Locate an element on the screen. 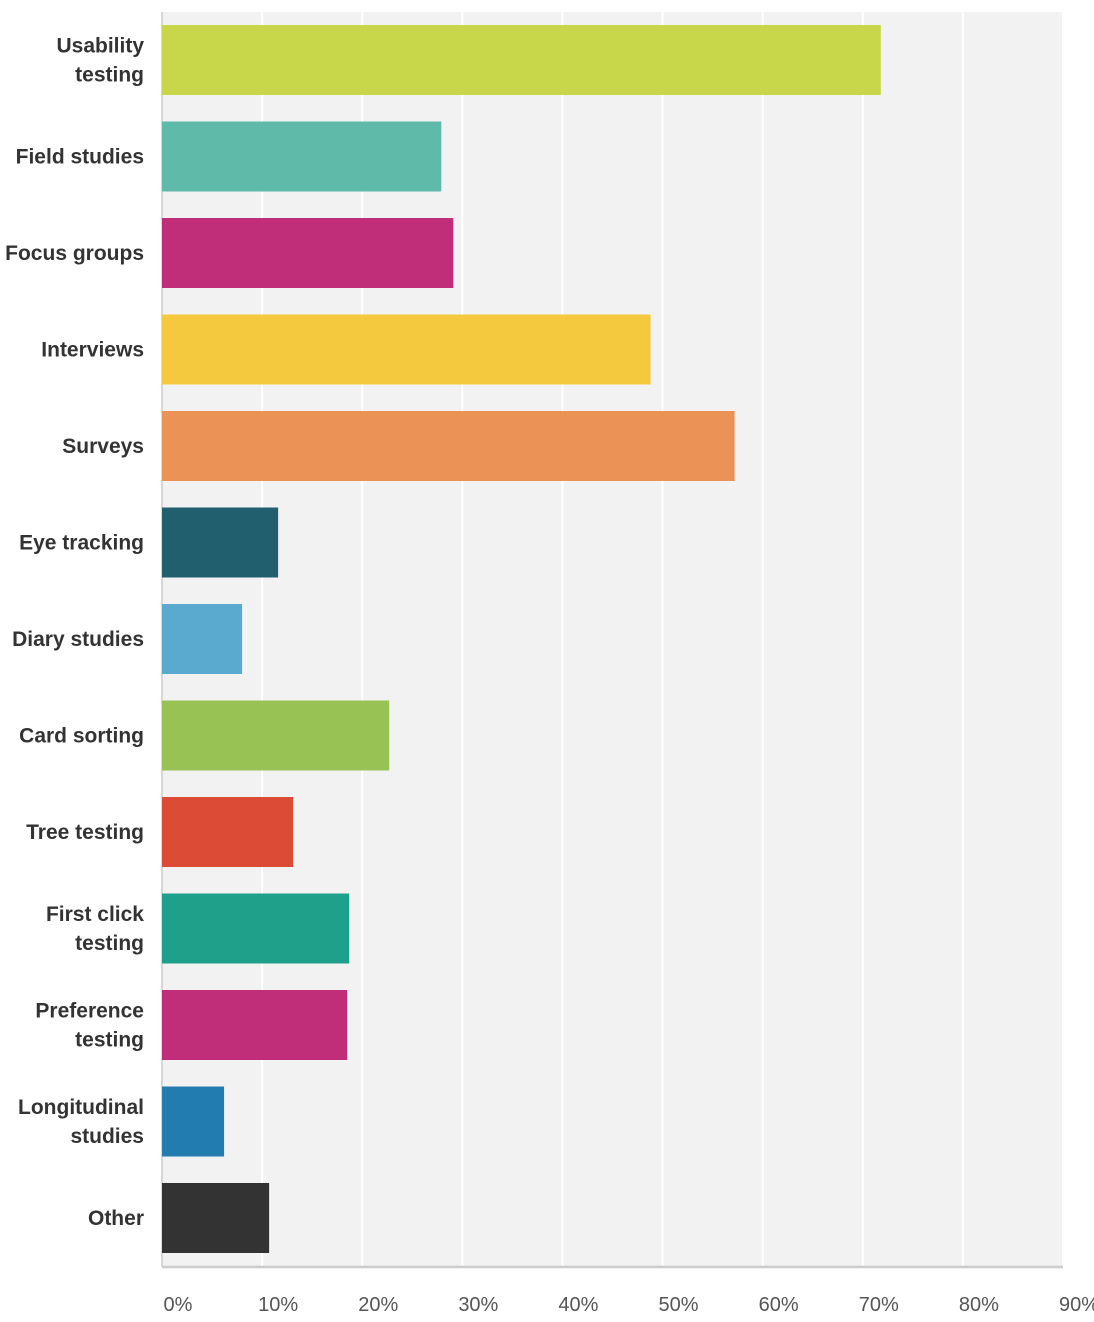  x-tick-label: 90% is located at coordinates (1076, 1305).